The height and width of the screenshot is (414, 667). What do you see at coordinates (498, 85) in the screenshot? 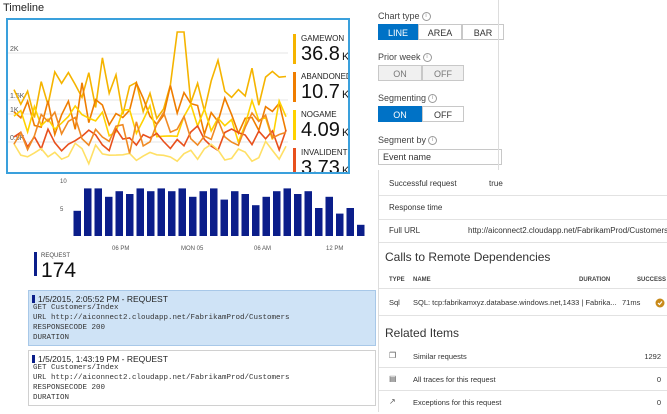
I see `panel-divider` at bounding box center [498, 85].